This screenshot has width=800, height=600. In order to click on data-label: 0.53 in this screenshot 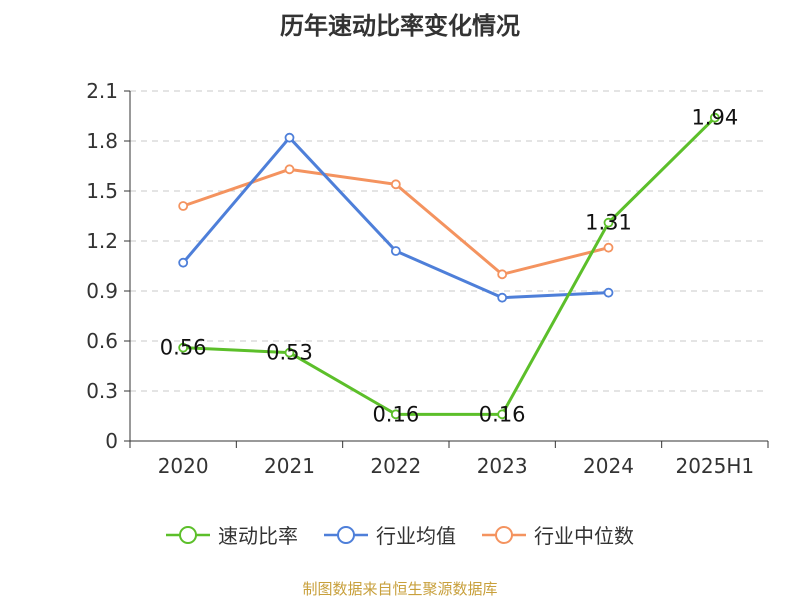, I will do `click(289, 353)`.